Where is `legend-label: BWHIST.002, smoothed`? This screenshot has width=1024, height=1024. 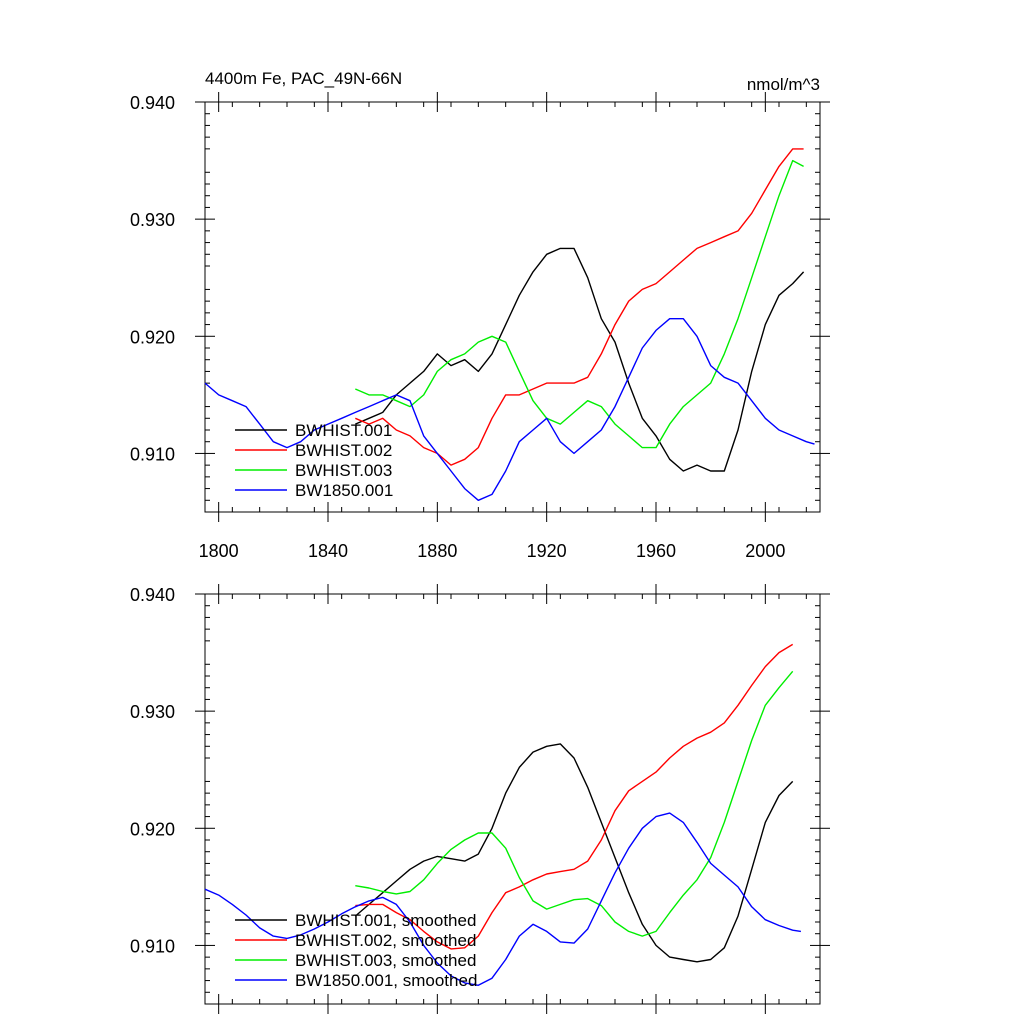 legend-label: BWHIST.002, smoothed is located at coordinates (385, 940).